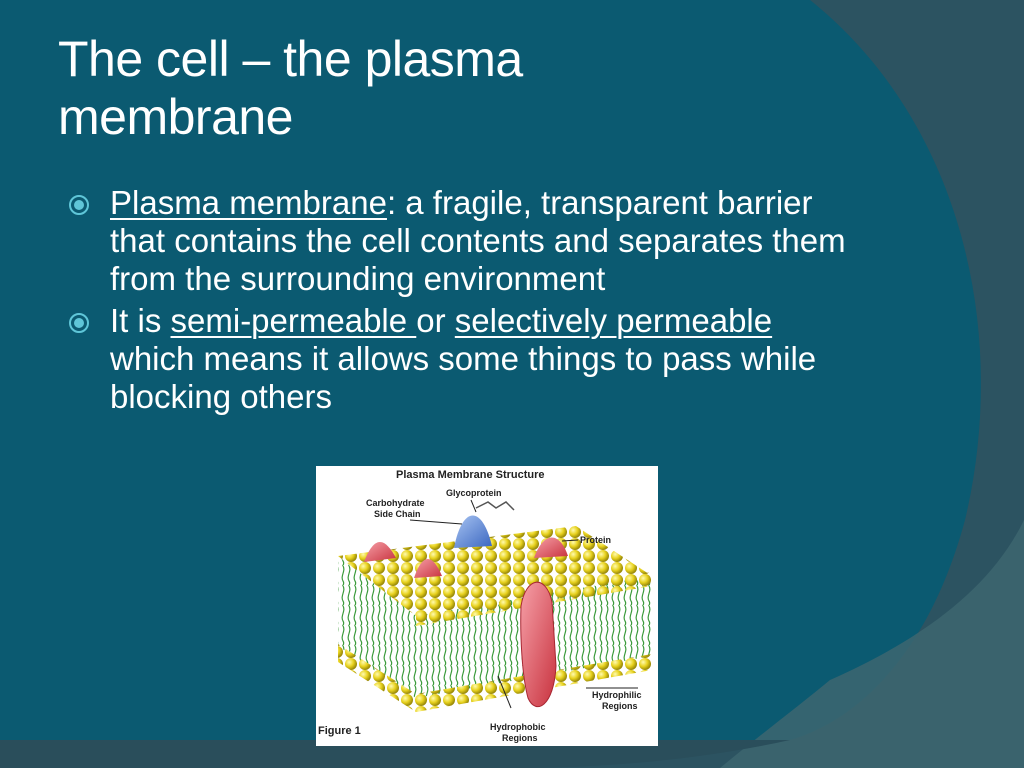 The width and height of the screenshot is (1024, 768). Describe the element at coordinates (495, 506) in the screenshot. I see `carbohydrate-chain` at that location.